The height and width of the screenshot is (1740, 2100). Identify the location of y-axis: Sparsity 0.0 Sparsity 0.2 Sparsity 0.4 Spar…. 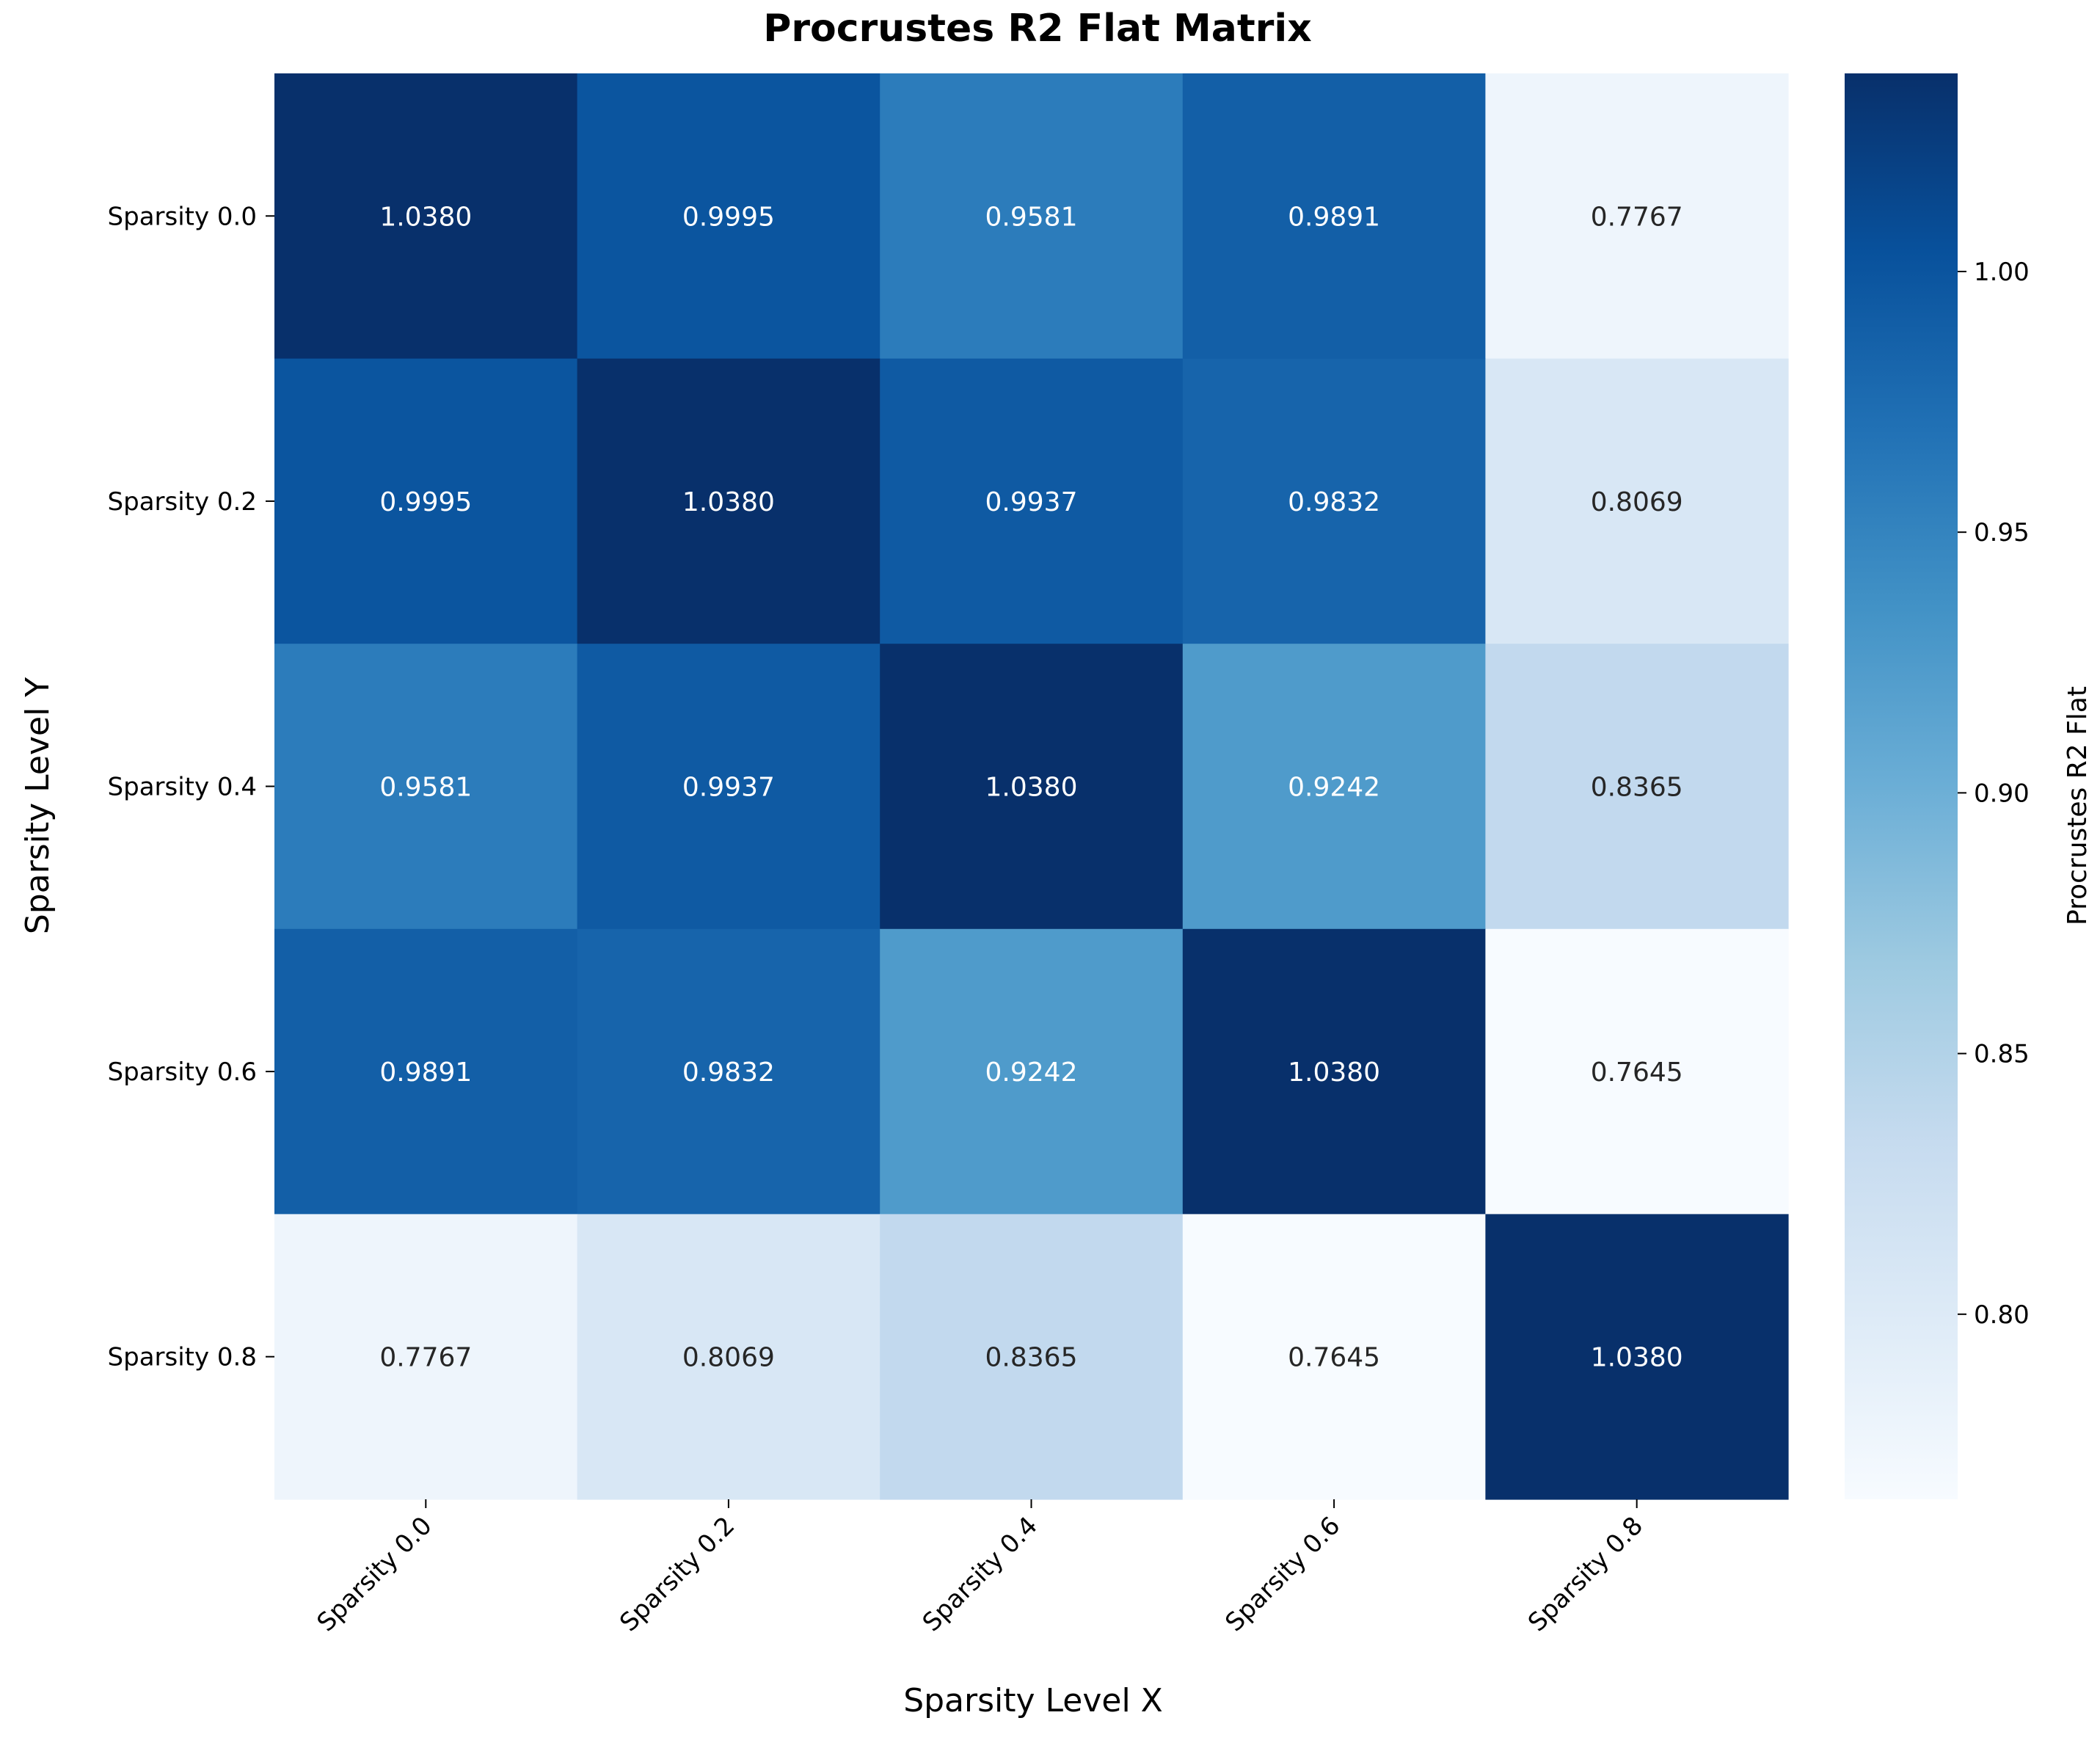
(191, 787).